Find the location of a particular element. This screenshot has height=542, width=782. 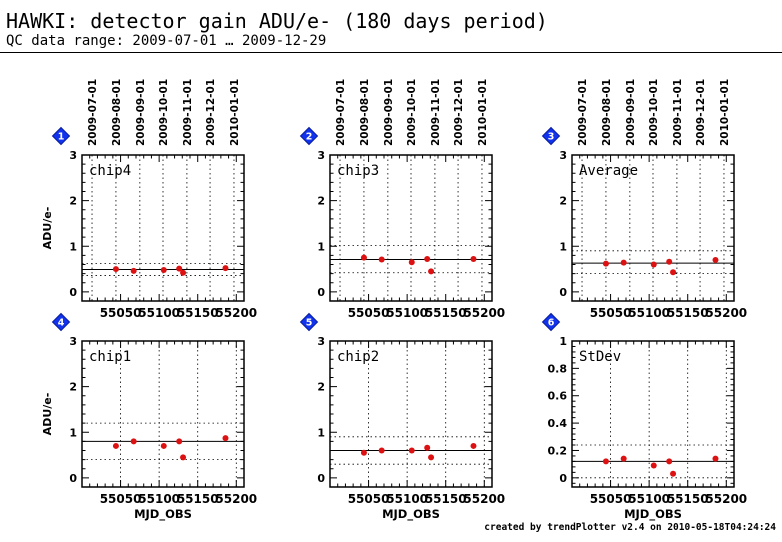

title-rule is located at coordinates (391, 52).